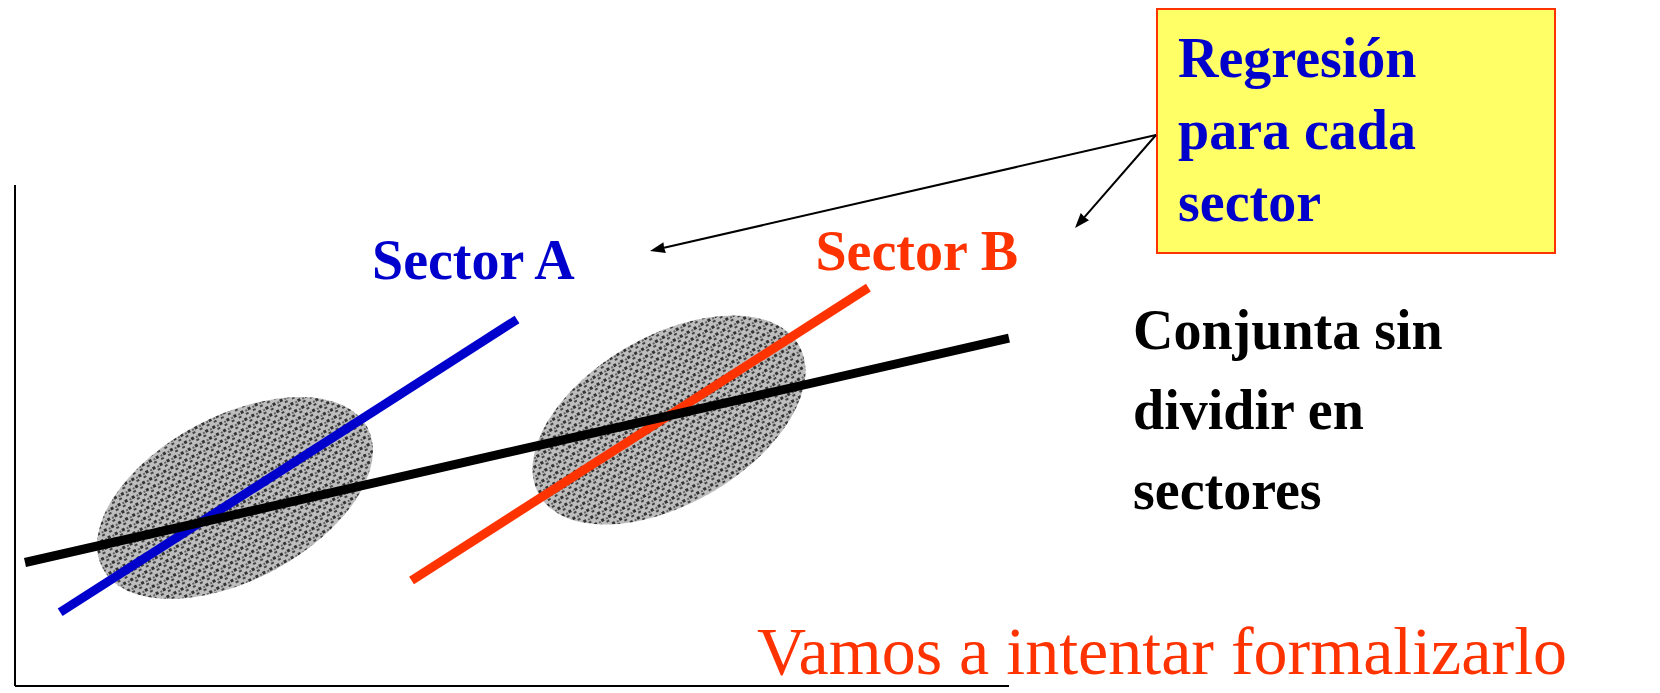 The height and width of the screenshot is (693, 1660). What do you see at coordinates (917, 250) in the screenshot?
I see `series-label: Sector B` at bounding box center [917, 250].